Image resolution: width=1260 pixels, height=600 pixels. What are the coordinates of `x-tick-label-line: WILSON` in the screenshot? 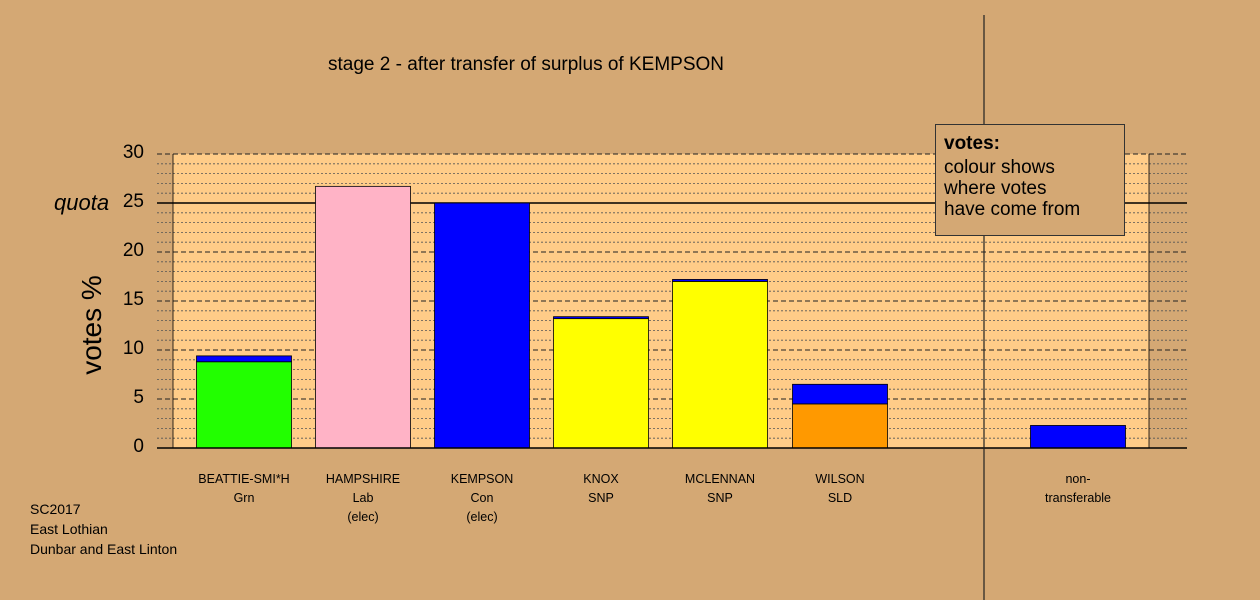 It's located at (840, 479).